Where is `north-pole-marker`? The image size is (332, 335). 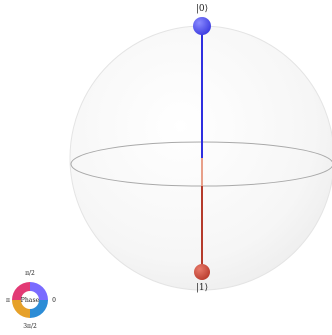
north-pole-marker is located at coordinates (202, 26).